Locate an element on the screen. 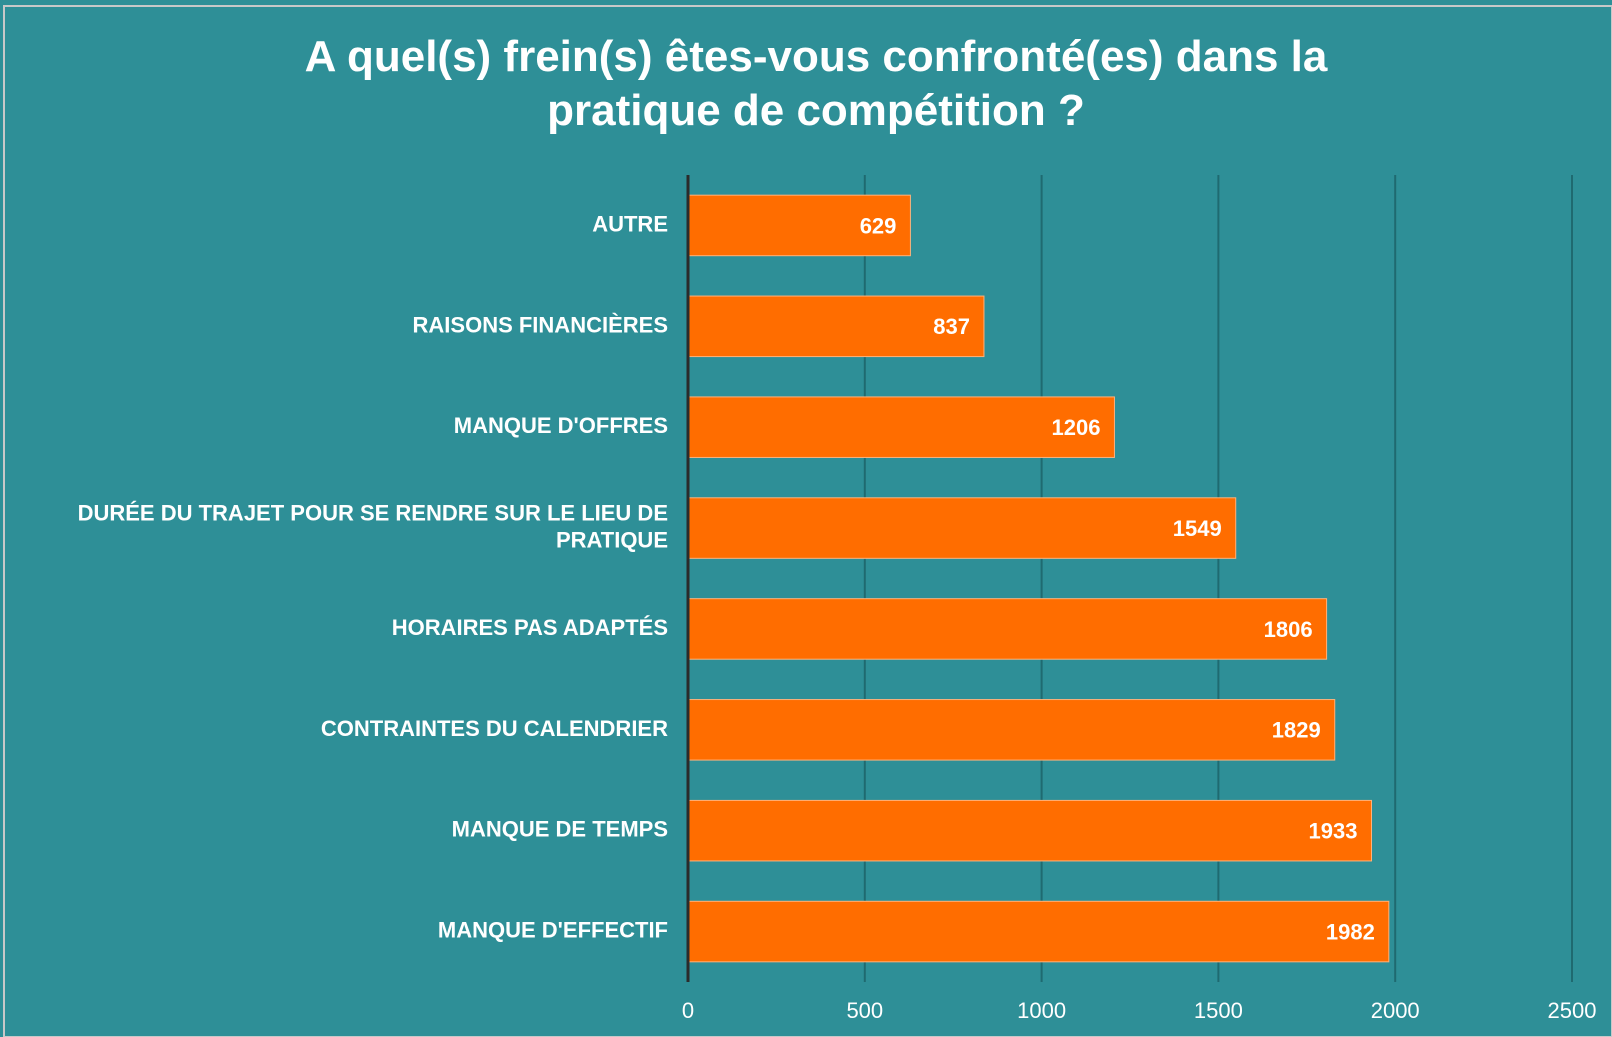  y-tick-label: CONTRAINTES DU CALENDRIER is located at coordinates (494, 728).